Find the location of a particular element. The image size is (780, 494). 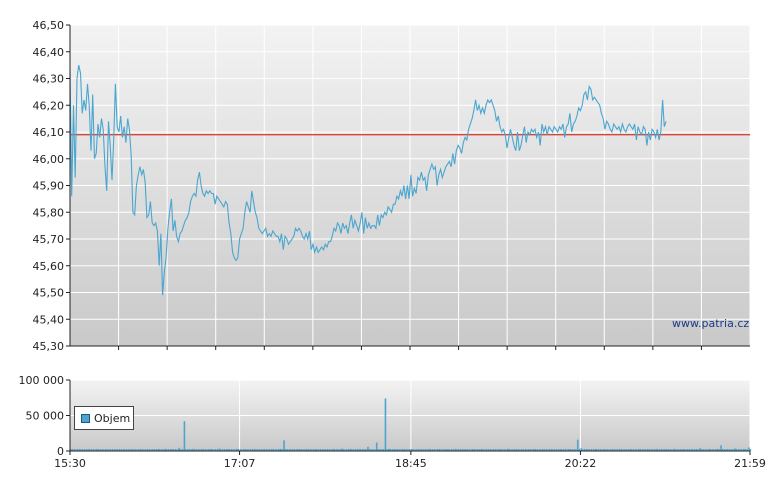

price-y-tick-label: 45,80 is located at coordinates (49, 212).